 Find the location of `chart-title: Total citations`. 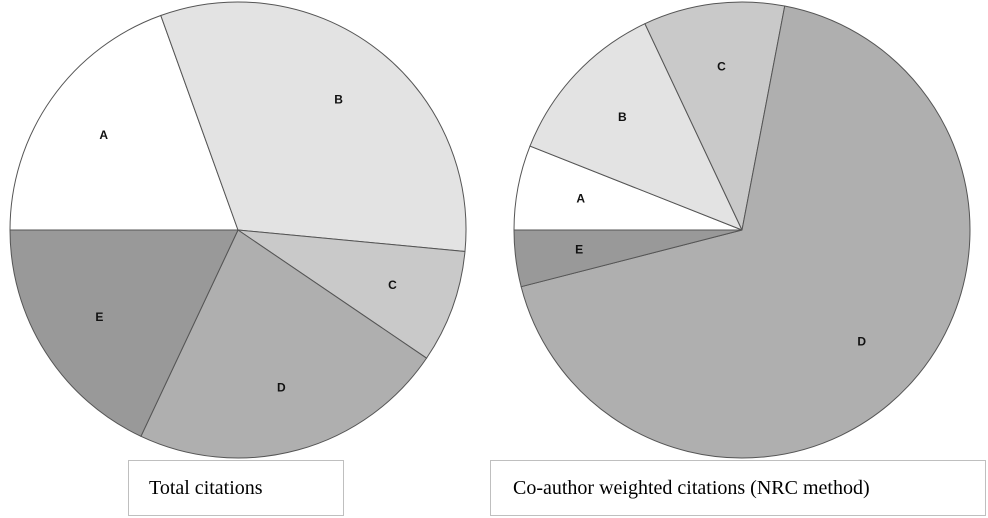

chart-title: Total citations is located at coordinates (206, 487).